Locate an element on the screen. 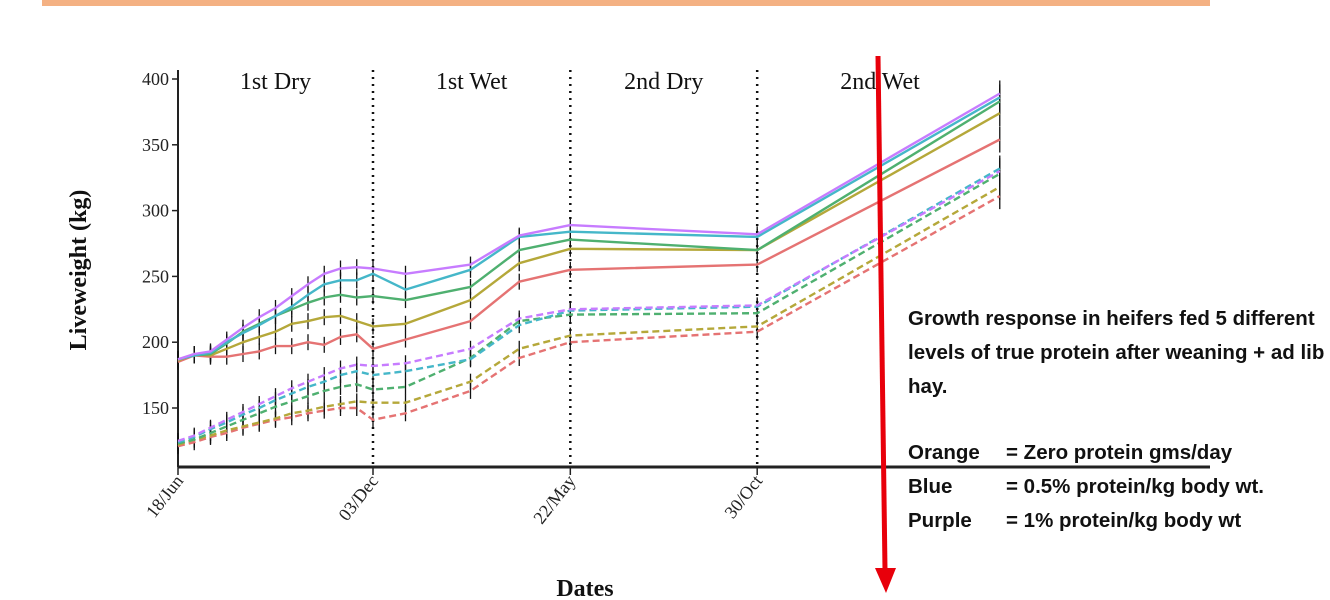  top-accent-bar is located at coordinates (626, 3).